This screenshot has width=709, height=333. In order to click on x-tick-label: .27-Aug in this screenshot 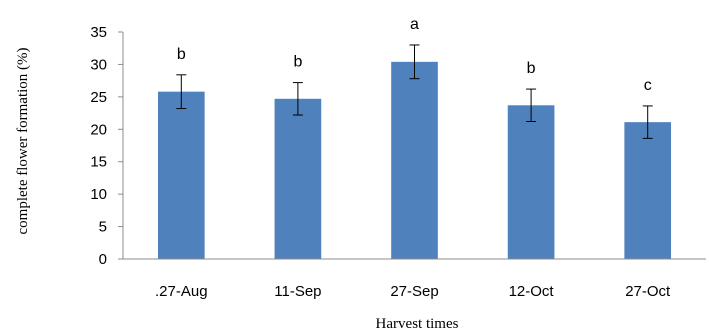, I will do `click(181, 291)`.